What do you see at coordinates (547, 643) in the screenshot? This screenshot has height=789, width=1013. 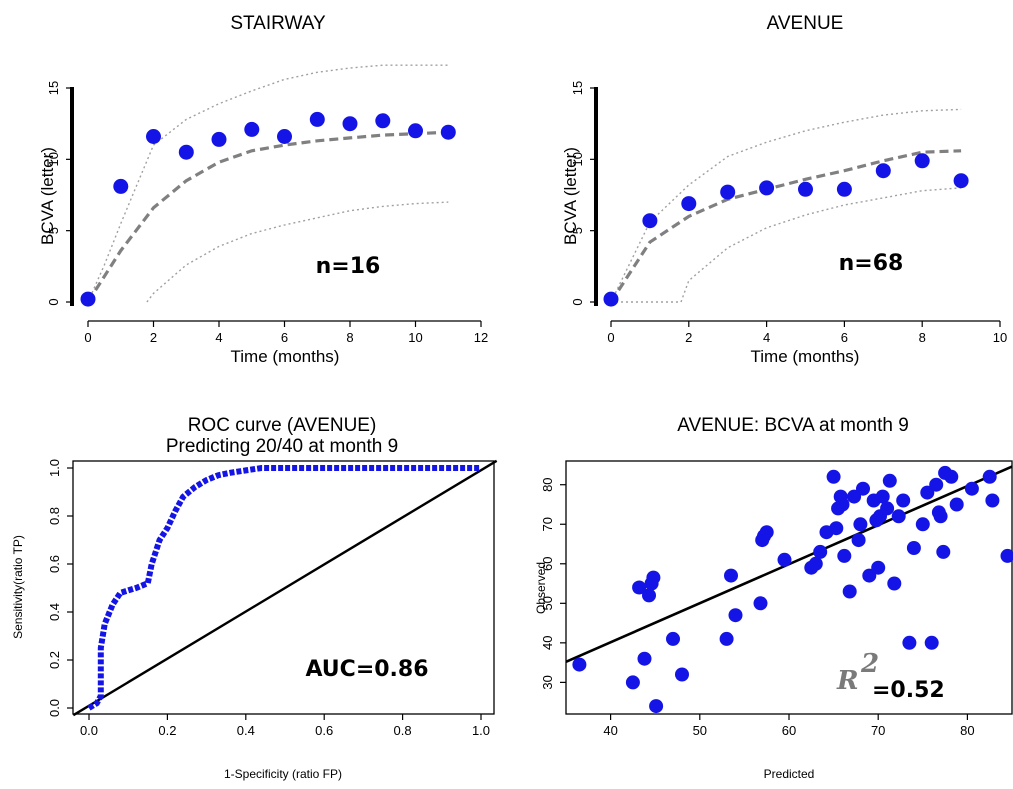 I see `y-tick-label: 40` at bounding box center [547, 643].